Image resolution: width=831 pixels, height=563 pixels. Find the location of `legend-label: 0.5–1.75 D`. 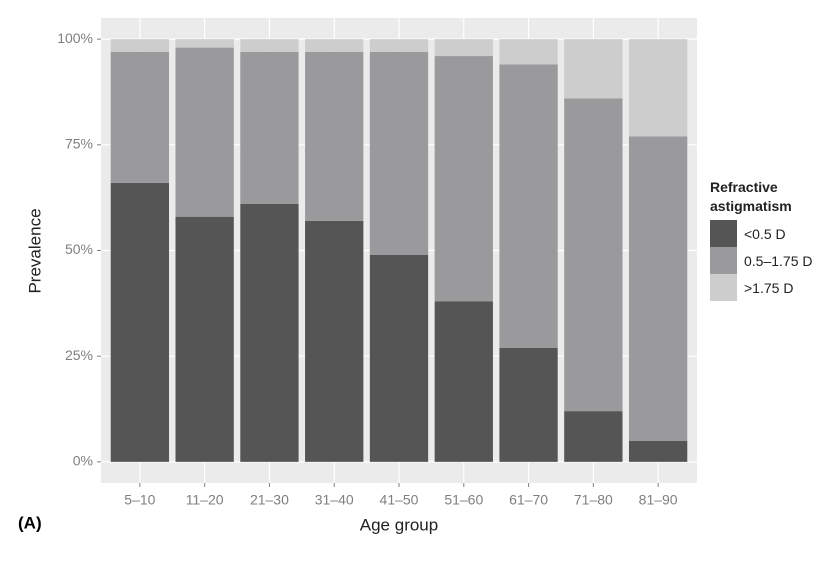

legend-label: 0.5–1.75 D is located at coordinates (778, 260).